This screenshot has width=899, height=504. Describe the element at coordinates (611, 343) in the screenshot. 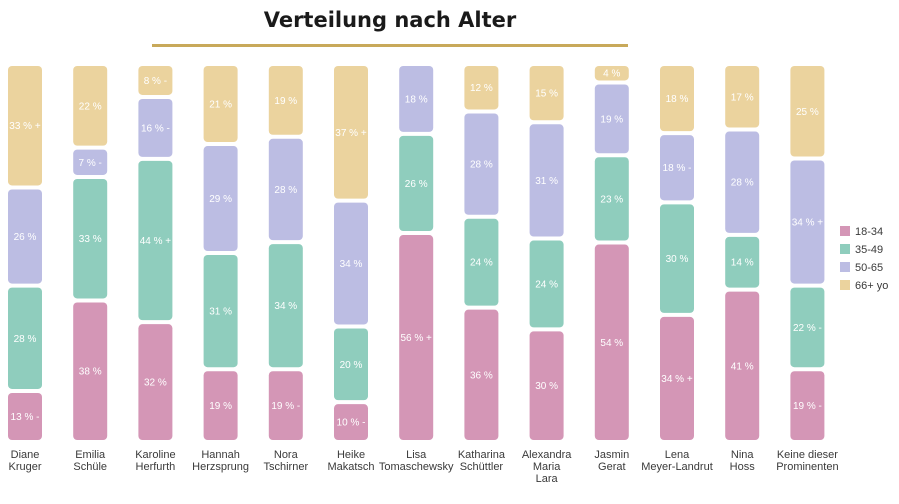

I see `data-label: 54 %` at that location.